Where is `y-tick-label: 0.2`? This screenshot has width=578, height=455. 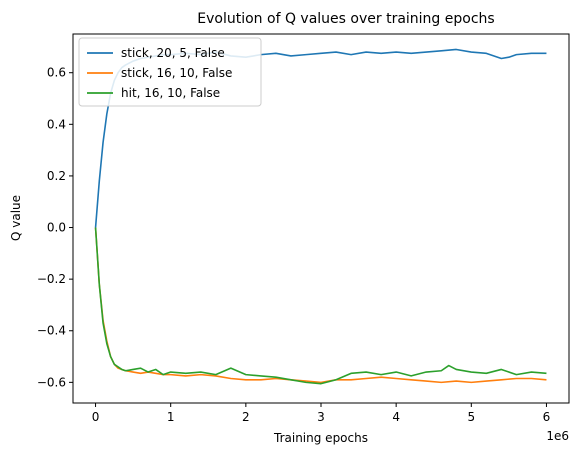
y-tick-label: 0.2 is located at coordinates (56, 176).